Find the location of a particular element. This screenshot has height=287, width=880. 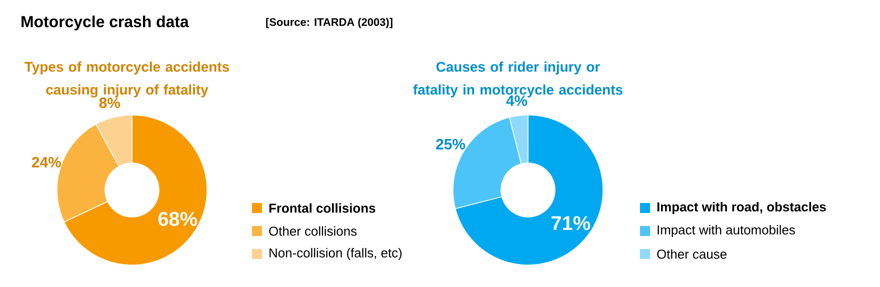

legend-label: Impact with road, obstacles is located at coordinates (741, 208).